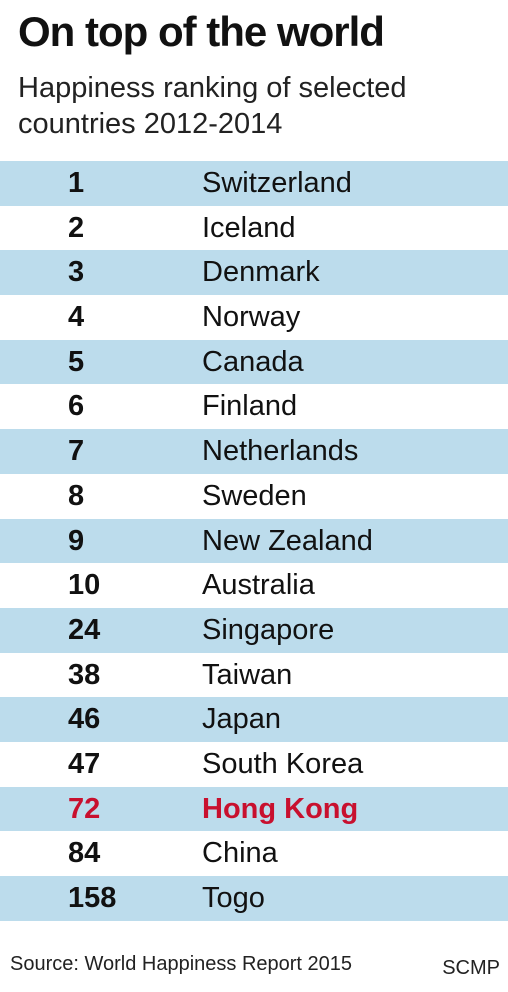 This screenshot has width=508, height=992. I want to click on country-name: Taiwan, so click(247, 674).